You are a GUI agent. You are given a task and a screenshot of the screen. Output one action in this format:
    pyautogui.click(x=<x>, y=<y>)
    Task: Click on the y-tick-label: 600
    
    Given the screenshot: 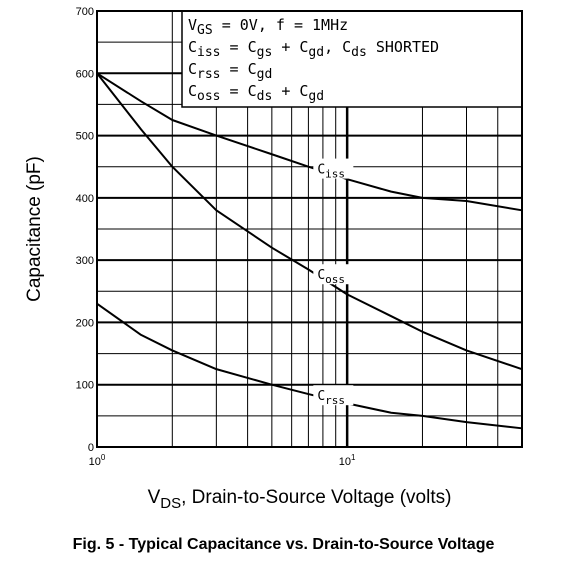 What is the action you would take?
    pyautogui.click(x=85, y=74)
    